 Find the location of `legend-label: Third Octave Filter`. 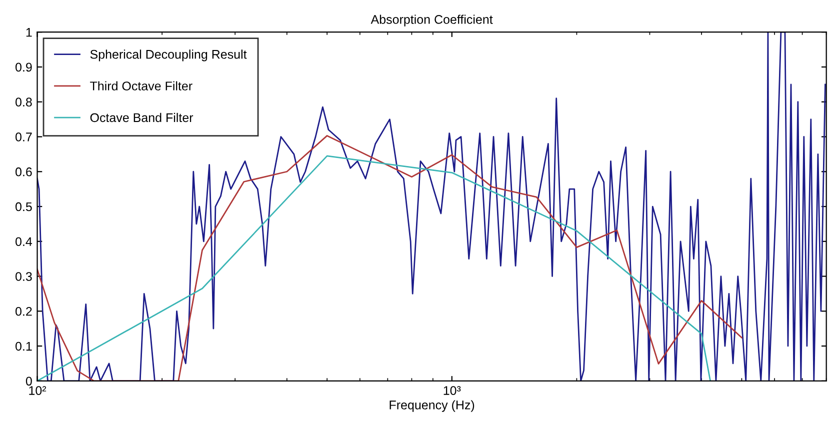

legend-label: Third Octave Filter is located at coordinates (141, 85).